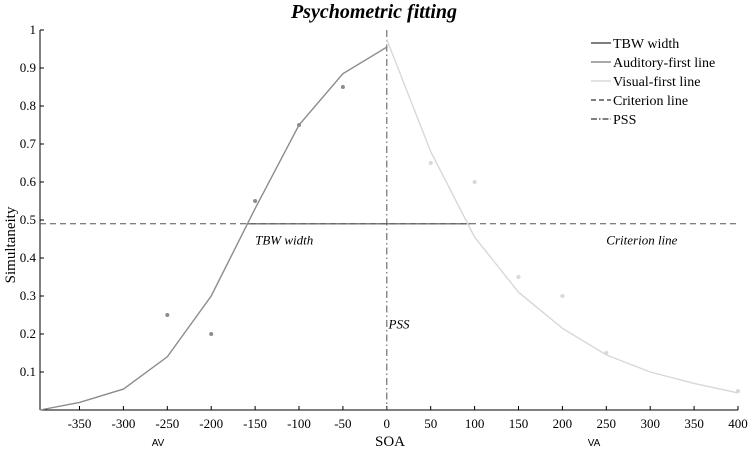 This screenshot has height=449, width=749. What do you see at coordinates (158, 443) in the screenshot?
I see `side-label-av: AV` at bounding box center [158, 443].